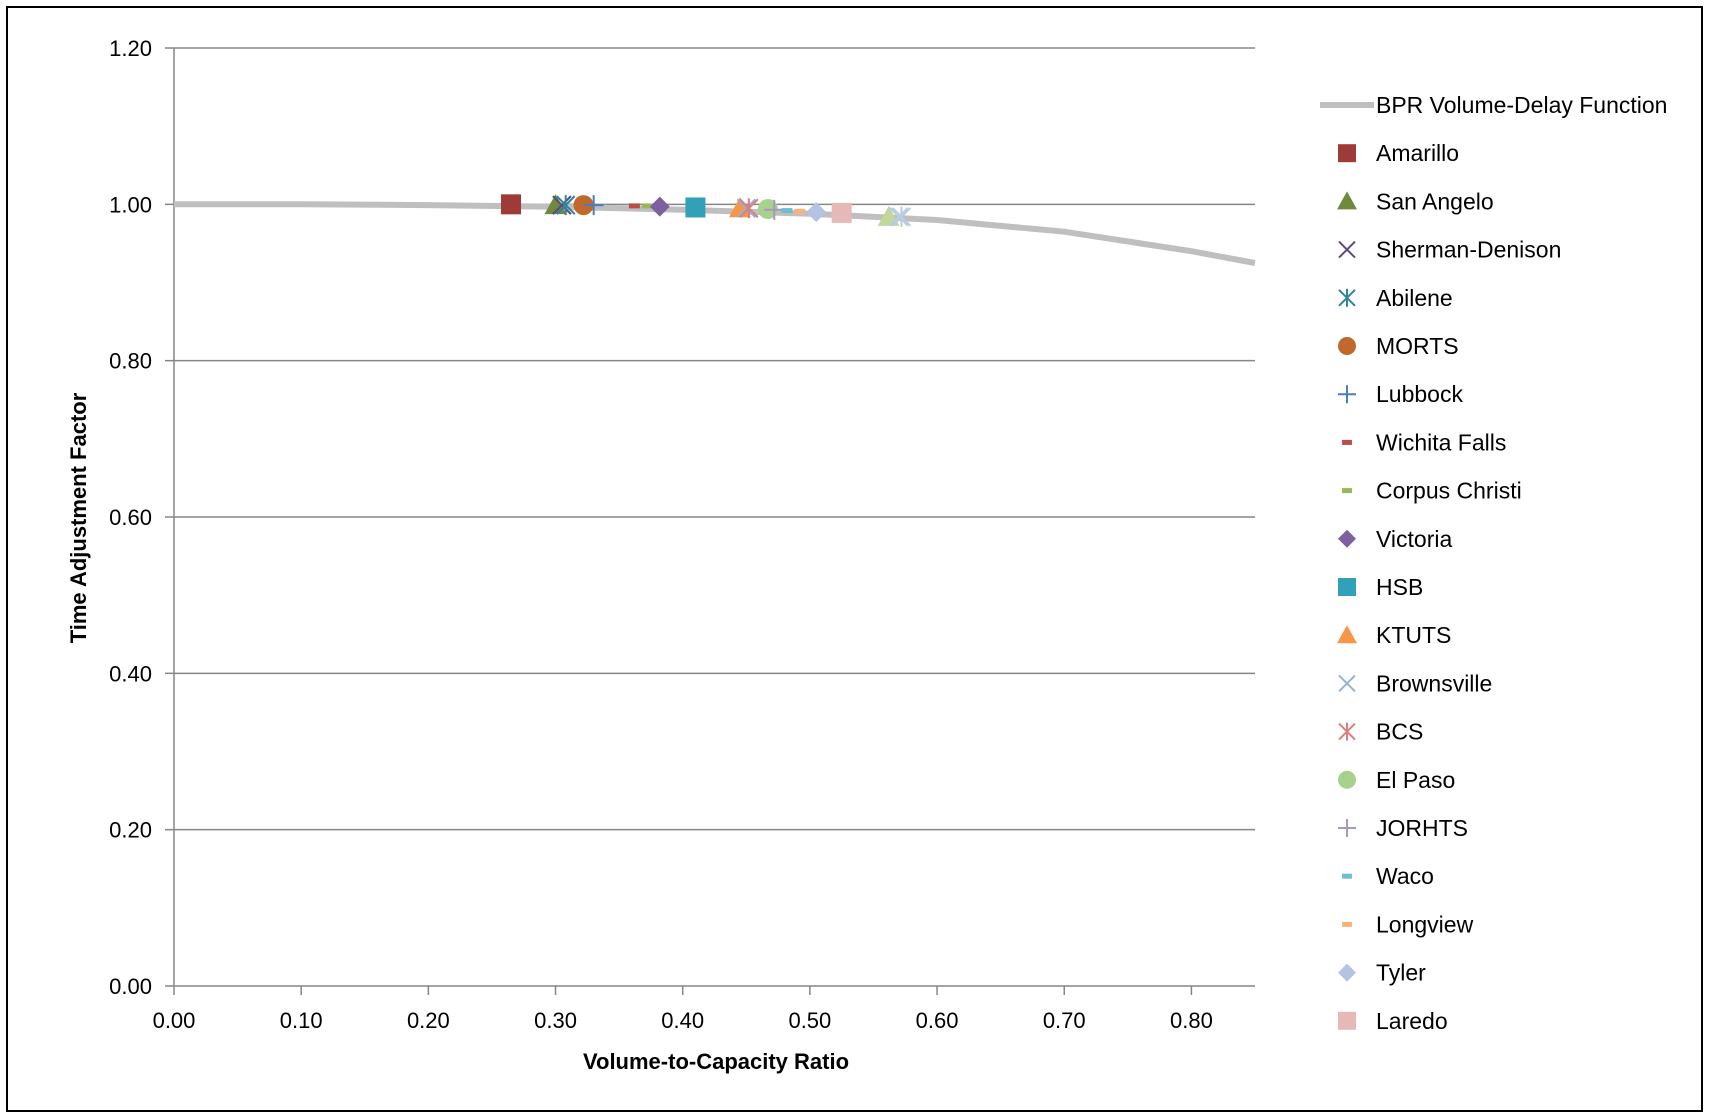 The image size is (1711, 1120). Describe the element at coordinates (1347, 779) in the screenshot. I see `legend-swatch-el-paso` at that location.